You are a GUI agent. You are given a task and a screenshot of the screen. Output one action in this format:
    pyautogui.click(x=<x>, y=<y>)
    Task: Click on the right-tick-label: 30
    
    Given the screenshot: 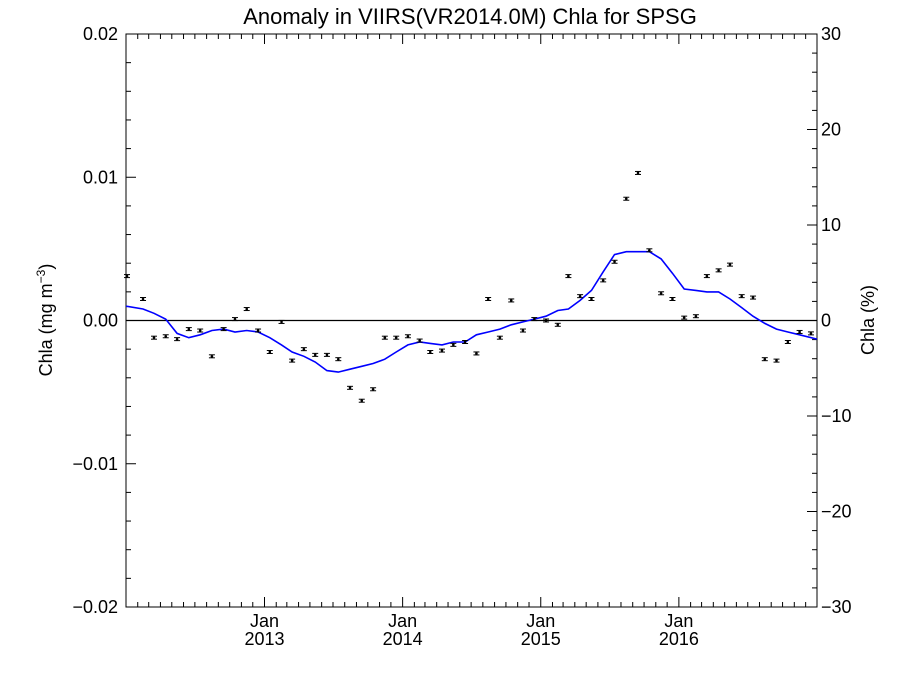 What is the action you would take?
    pyautogui.click(x=831, y=34)
    